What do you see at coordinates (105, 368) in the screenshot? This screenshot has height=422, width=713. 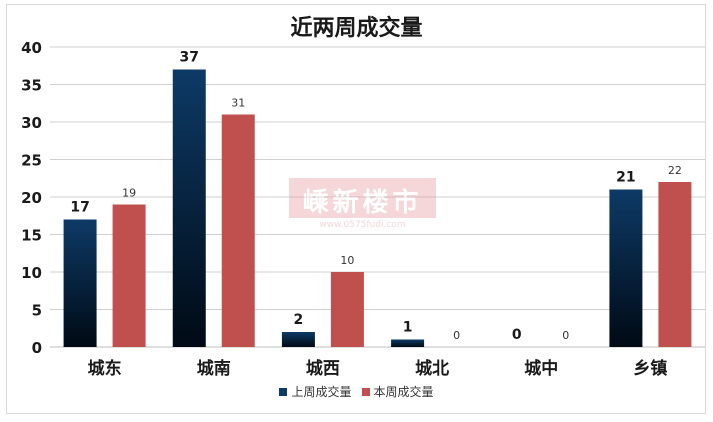 I see `x-tick-label: 城东` at bounding box center [105, 368].